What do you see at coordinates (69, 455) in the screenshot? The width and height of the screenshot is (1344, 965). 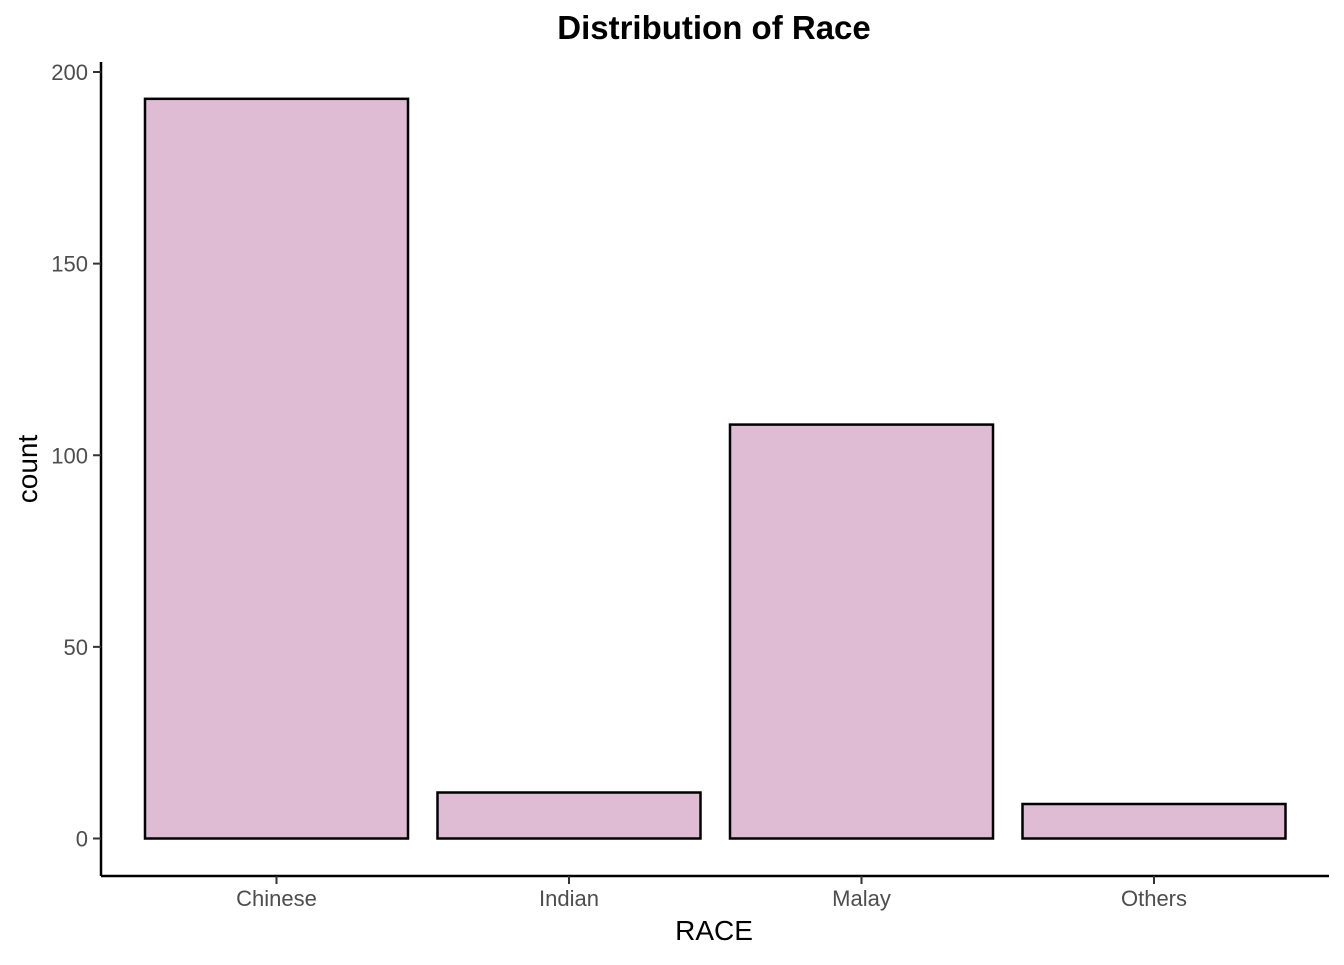 I see `y-tick-label-100: 100` at bounding box center [69, 455].